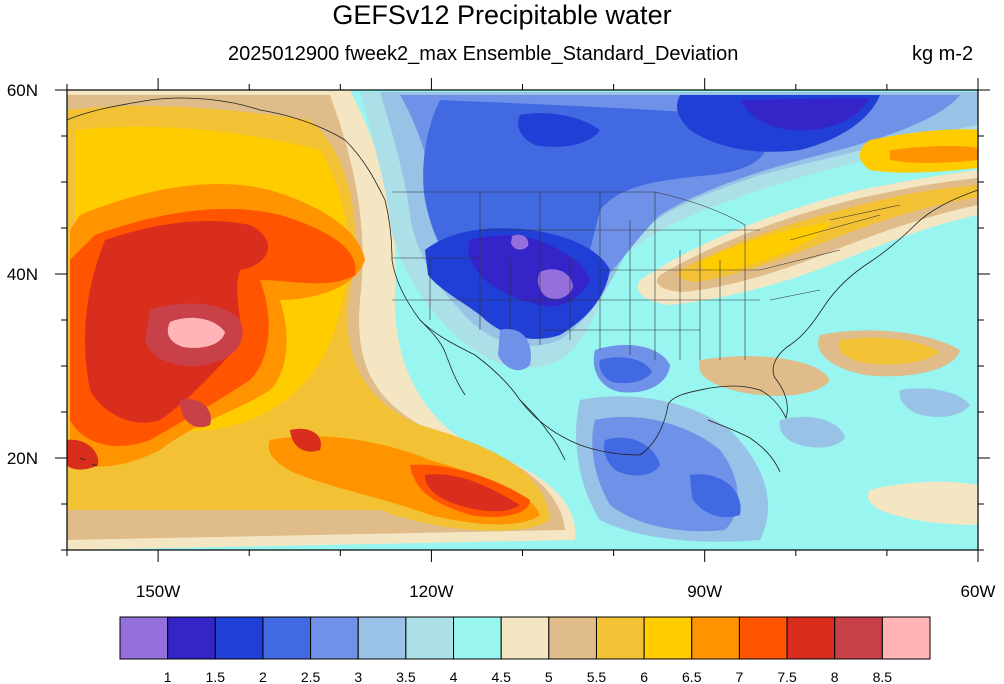 The width and height of the screenshot is (1004, 684). I want to click on colorbar-label: 1.5, so click(216, 676).